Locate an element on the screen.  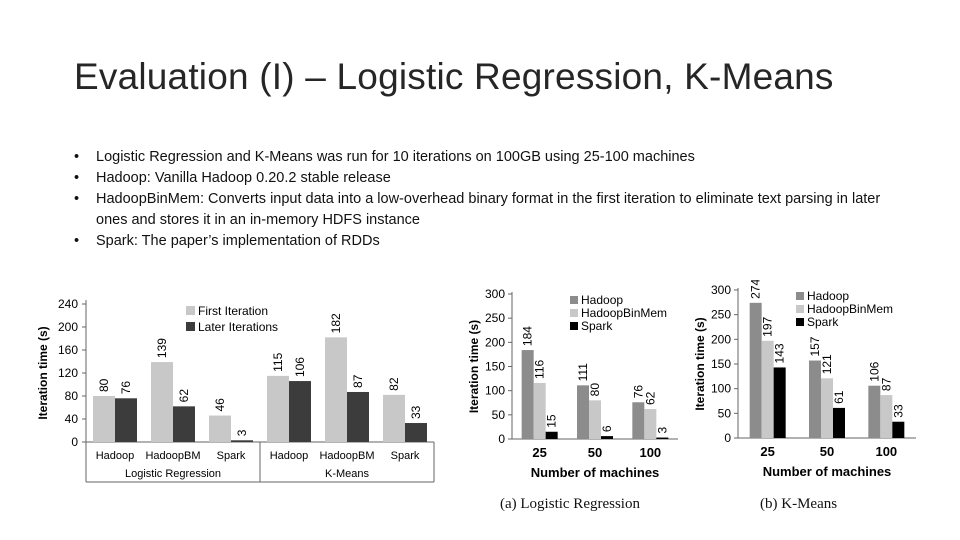
legend-swatch-spark is located at coordinates (800, 322).